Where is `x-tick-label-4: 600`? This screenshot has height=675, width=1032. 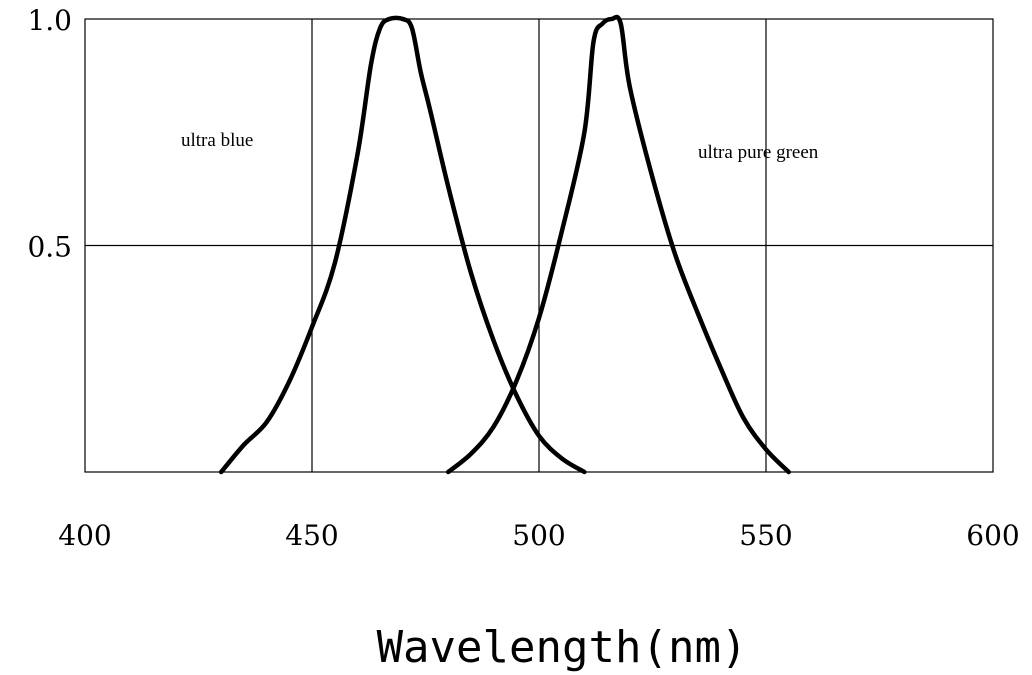
x-tick-label-4: 600 is located at coordinates (992, 535).